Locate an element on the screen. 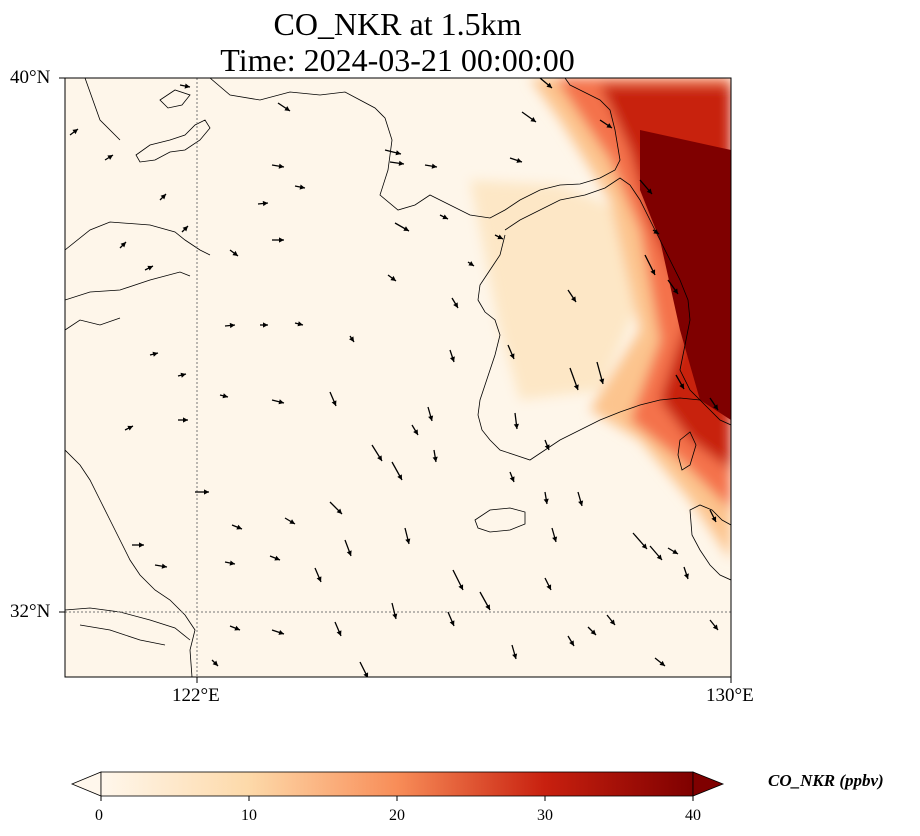  coastline-china-east is located at coordinates (130, 563).